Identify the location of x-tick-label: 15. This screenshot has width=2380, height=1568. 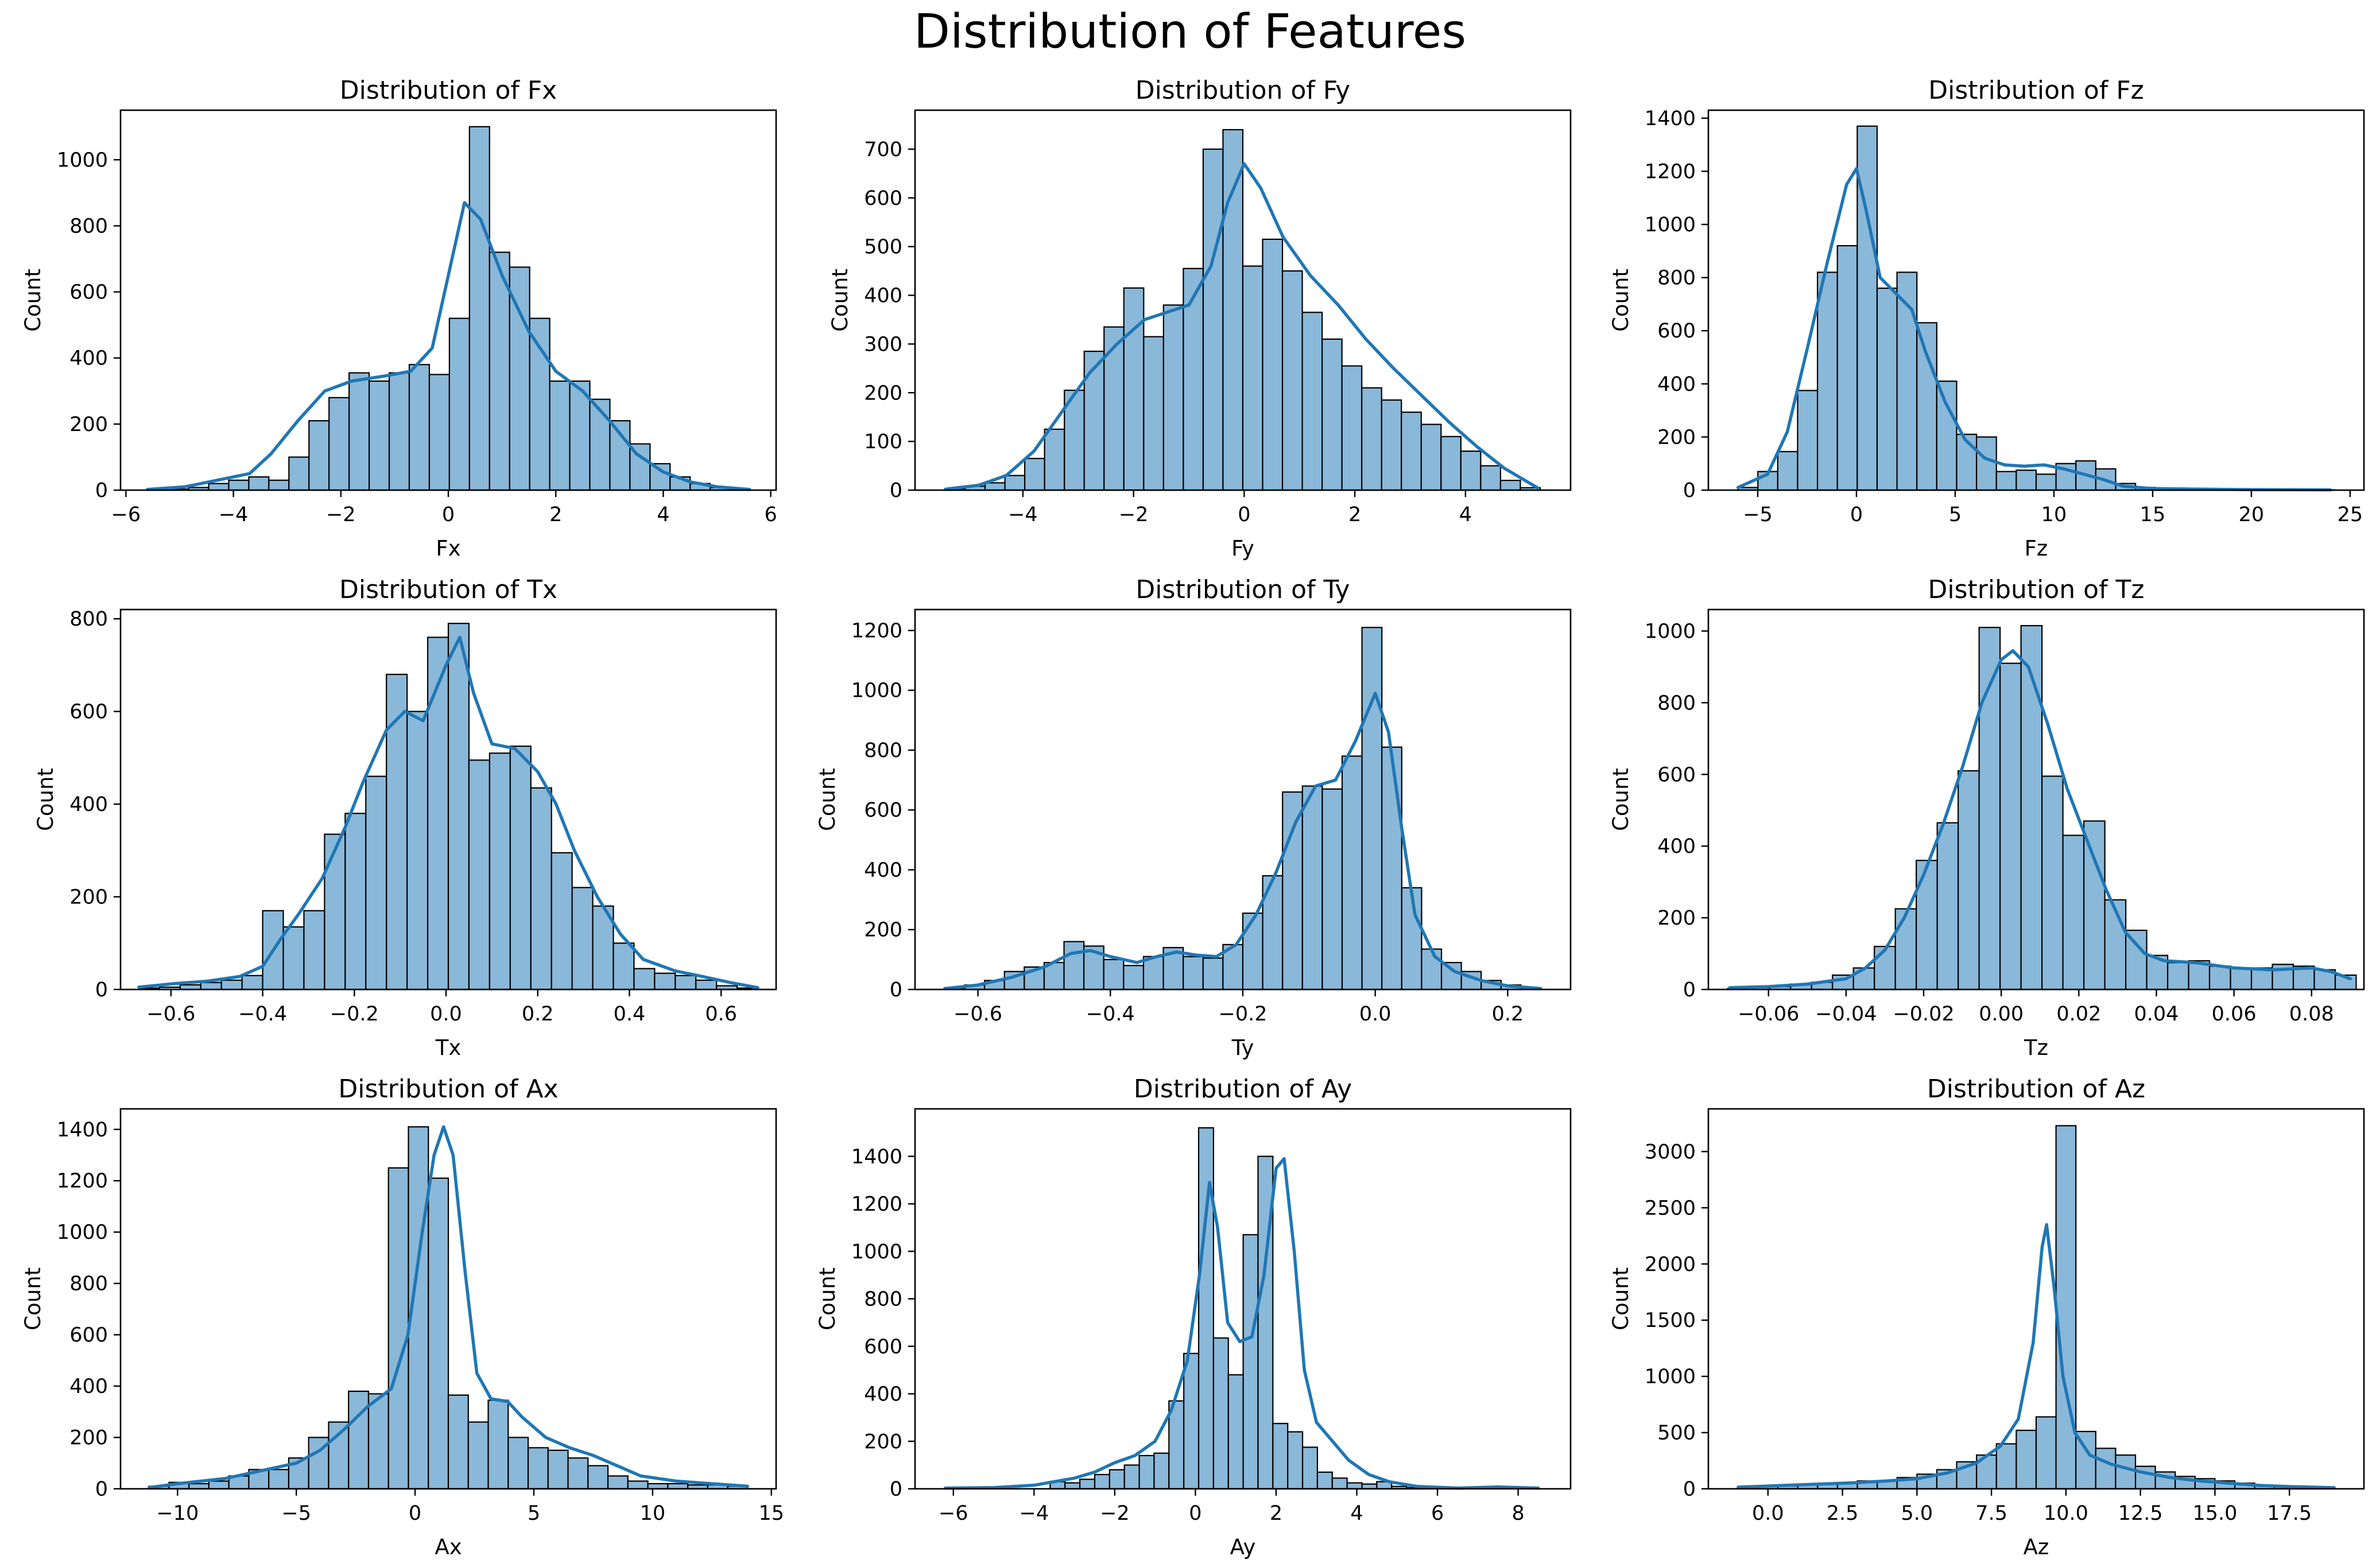
(2153, 514).